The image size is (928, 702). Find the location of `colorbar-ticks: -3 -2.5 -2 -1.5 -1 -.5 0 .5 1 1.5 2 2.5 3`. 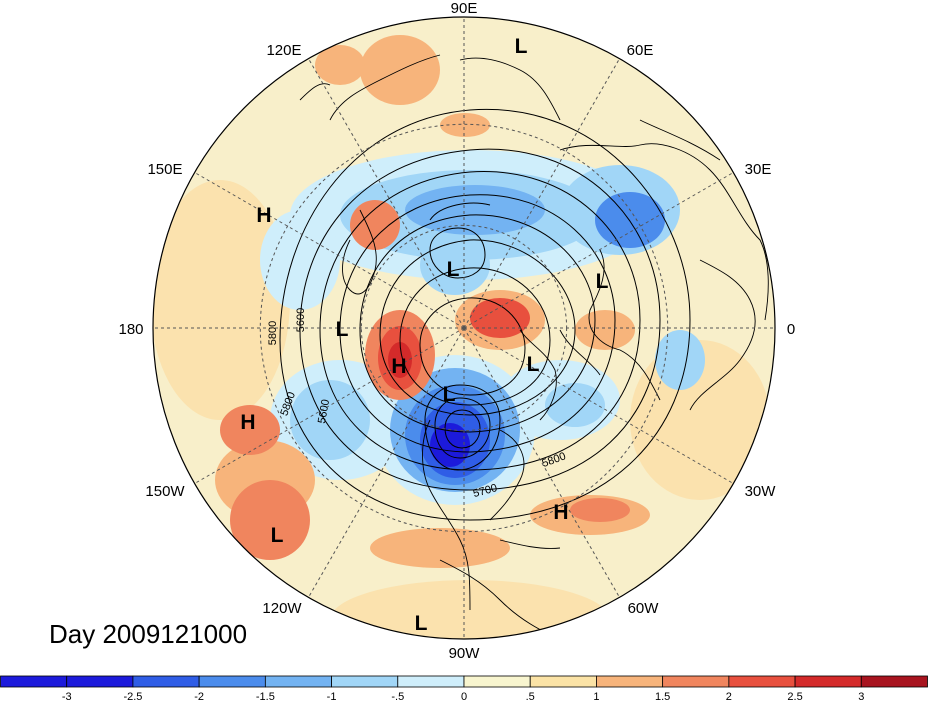

colorbar-ticks: -3 -2.5 -2 -1.5 -1 -.5 0 .5 1 1.5 2 2.5 3 is located at coordinates (463, 696).